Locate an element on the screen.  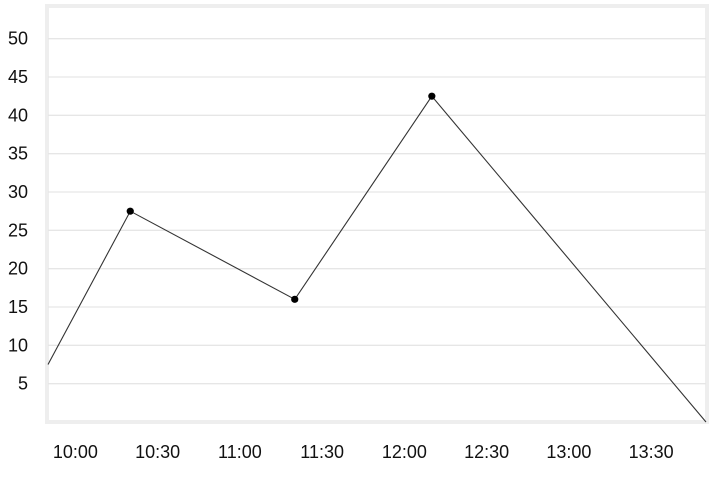
x-tick-label: 11:30 is located at coordinates (322, 452).